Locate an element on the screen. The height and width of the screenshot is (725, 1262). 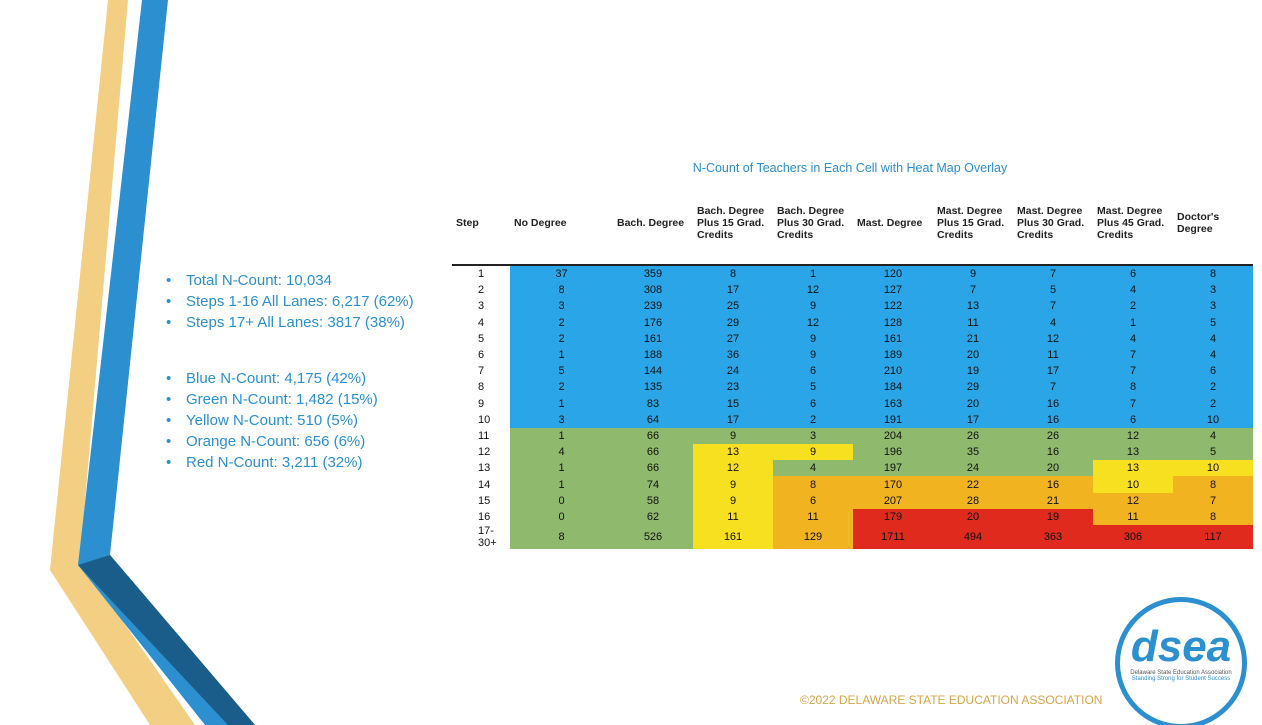
column-header: Mast. Degree Plus 30 Grad. Credits is located at coordinates (1053, 224).